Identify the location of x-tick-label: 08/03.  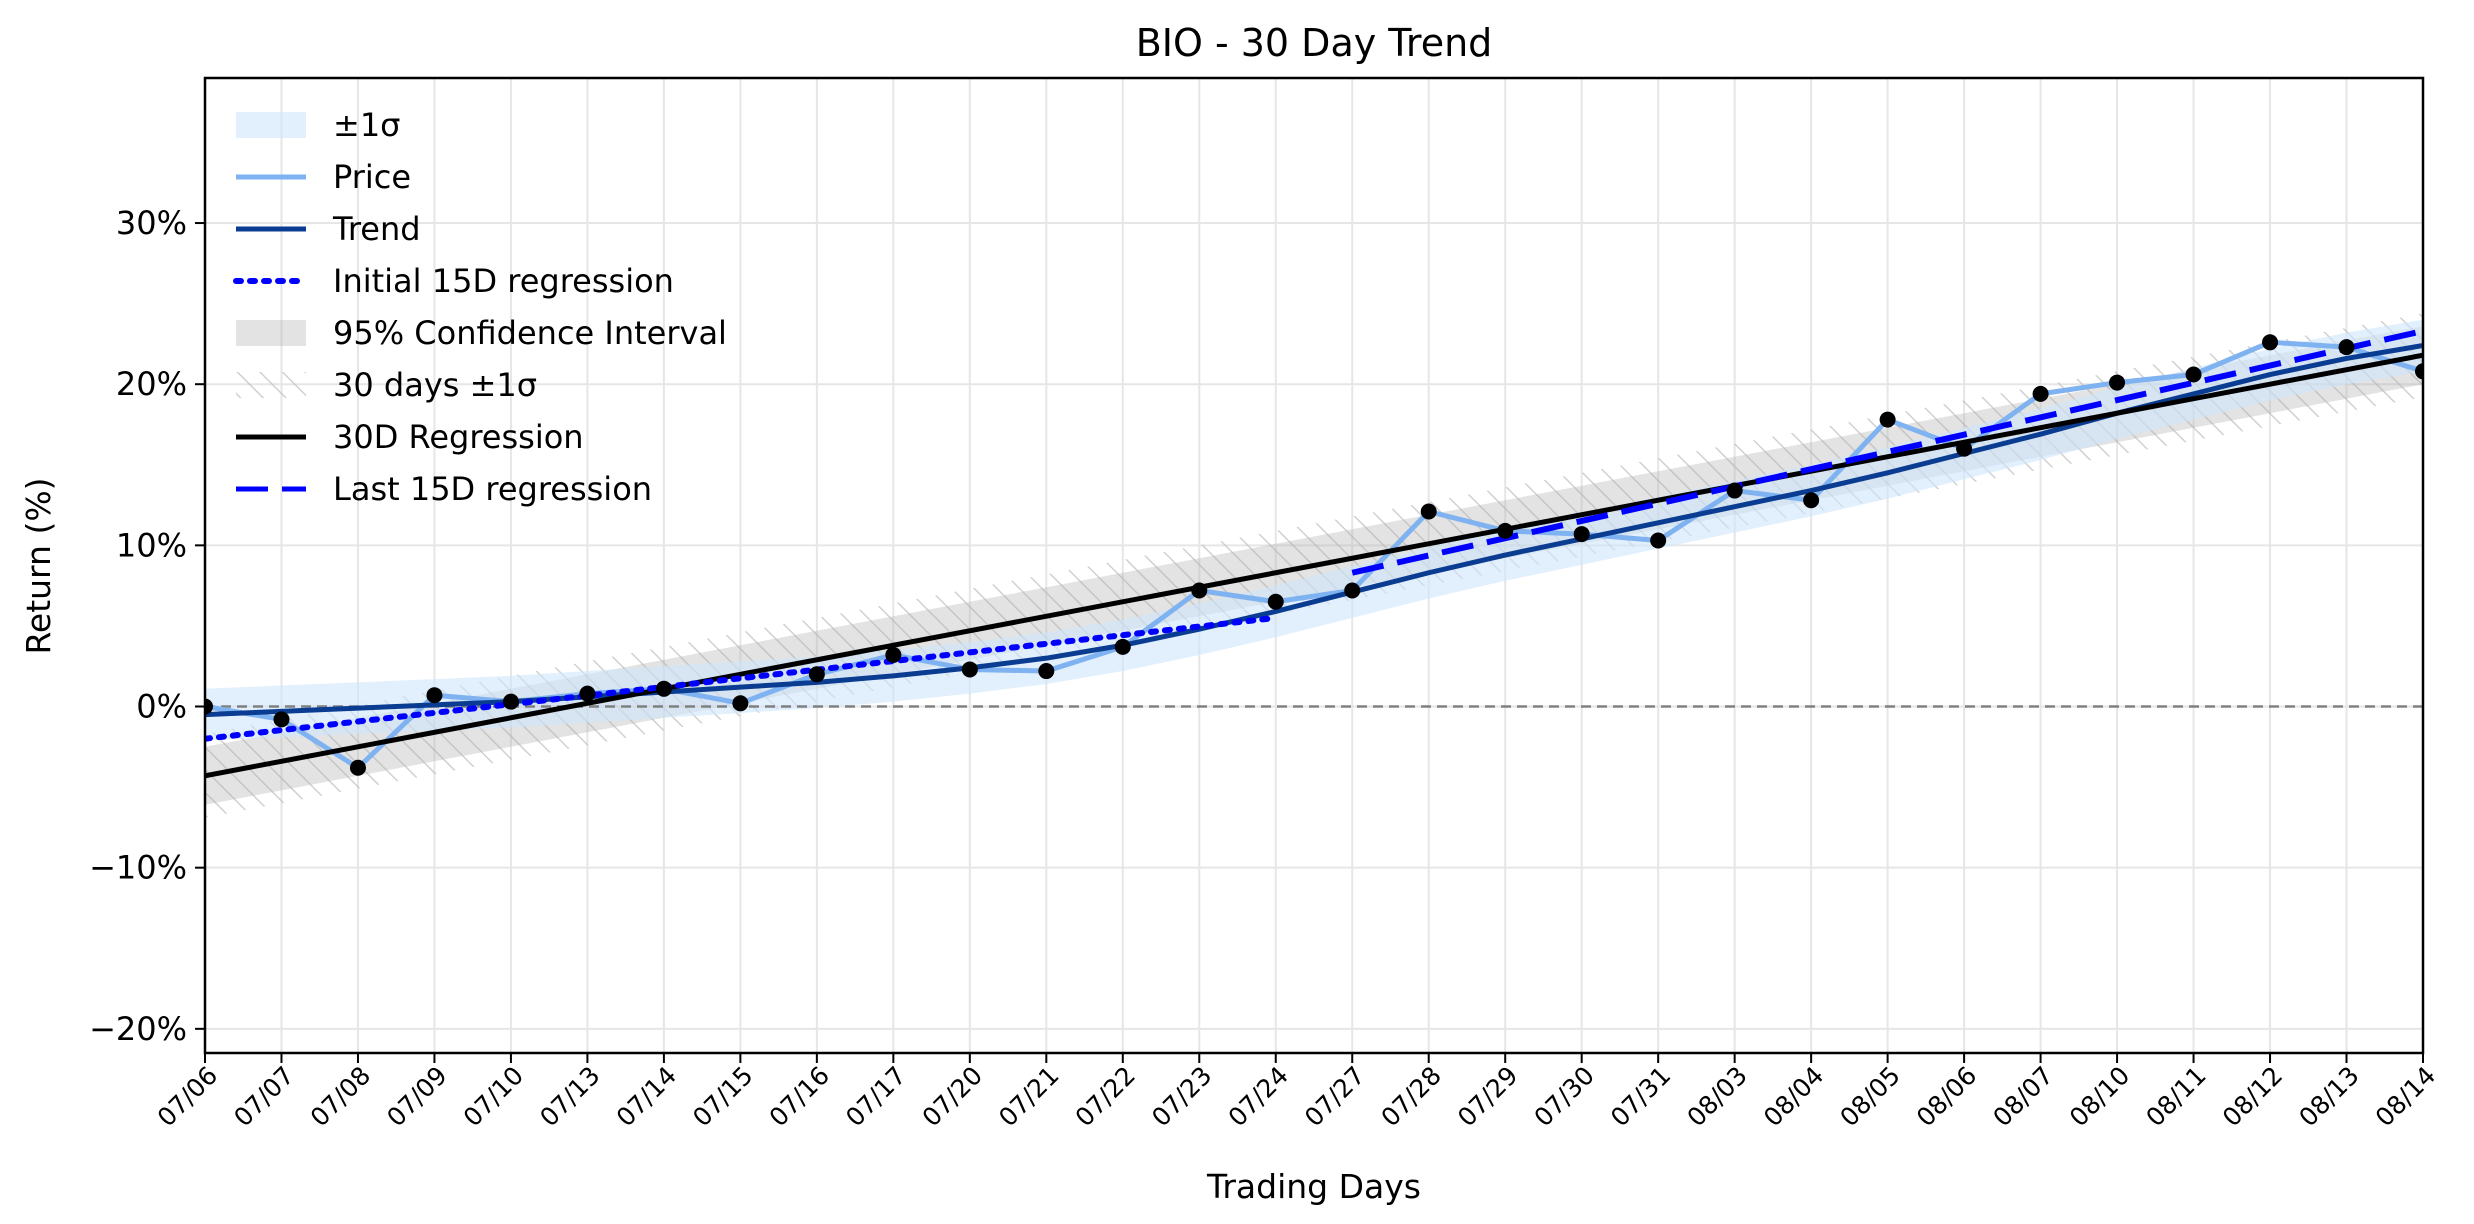
(1716, 1096).